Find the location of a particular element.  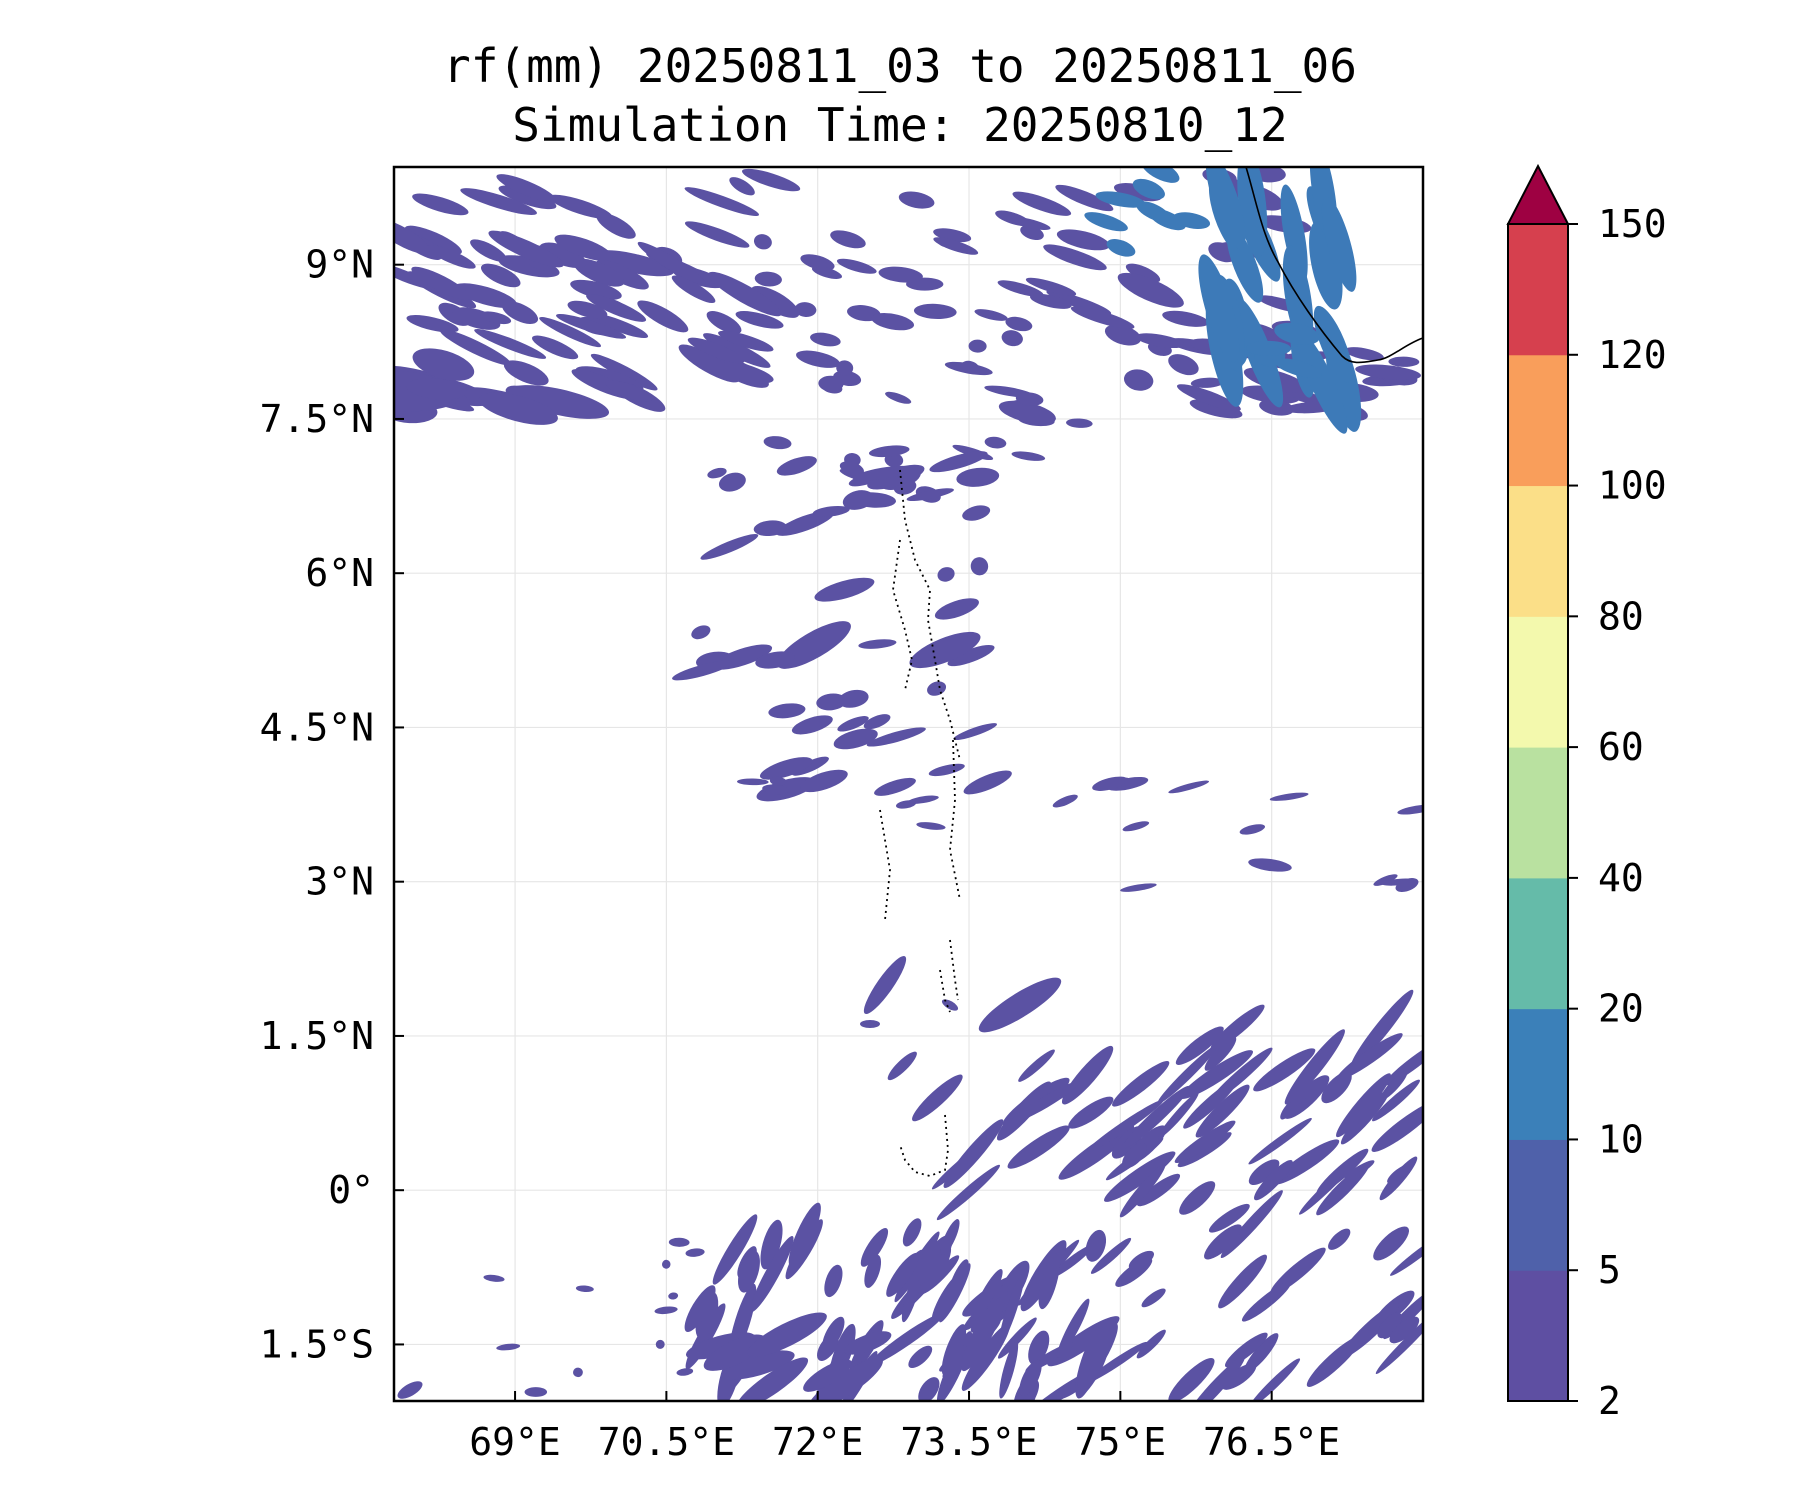

colorbar-label: 20 is located at coordinates (1621, 1009).